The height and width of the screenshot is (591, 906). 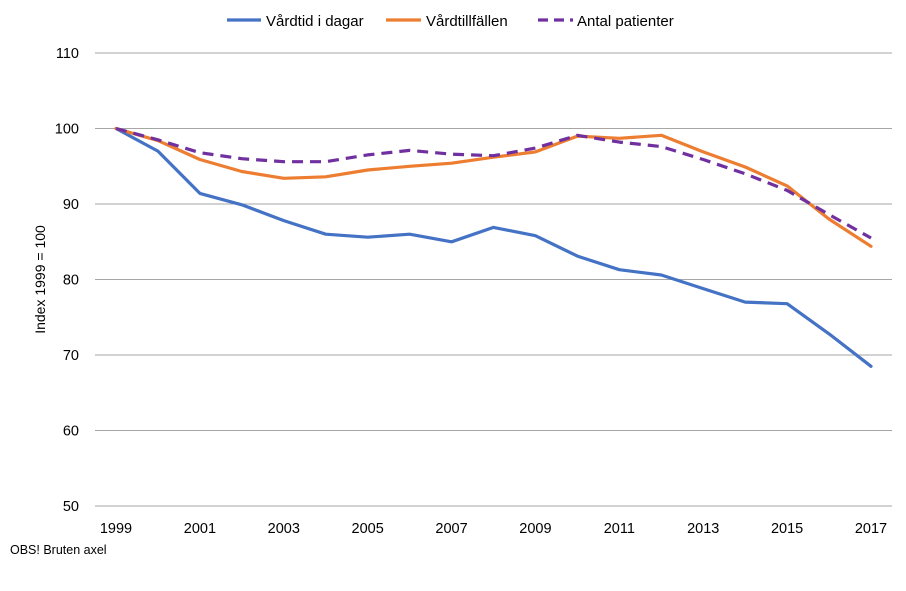 I want to click on y-tick-label-90: 90, so click(x=71, y=205).